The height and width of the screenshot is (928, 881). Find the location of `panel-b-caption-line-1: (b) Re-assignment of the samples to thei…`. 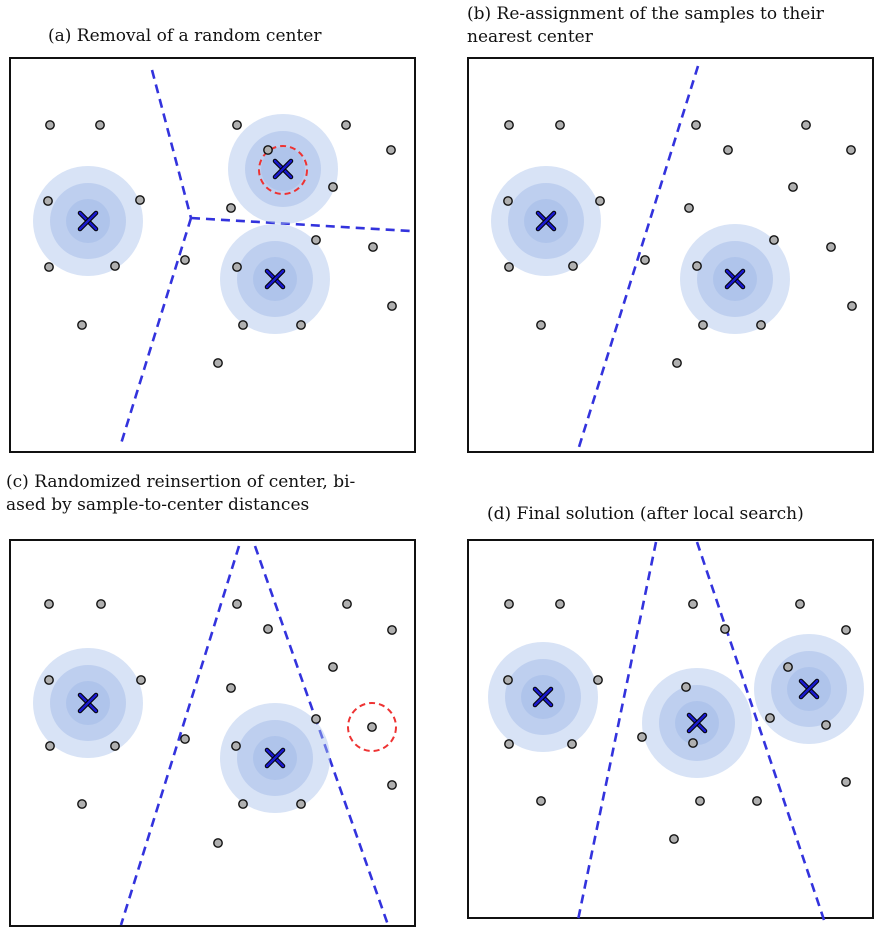

panel-b-caption-line-1: (b) Re-assignment of the samples to thei… is located at coordinates (645, 14).